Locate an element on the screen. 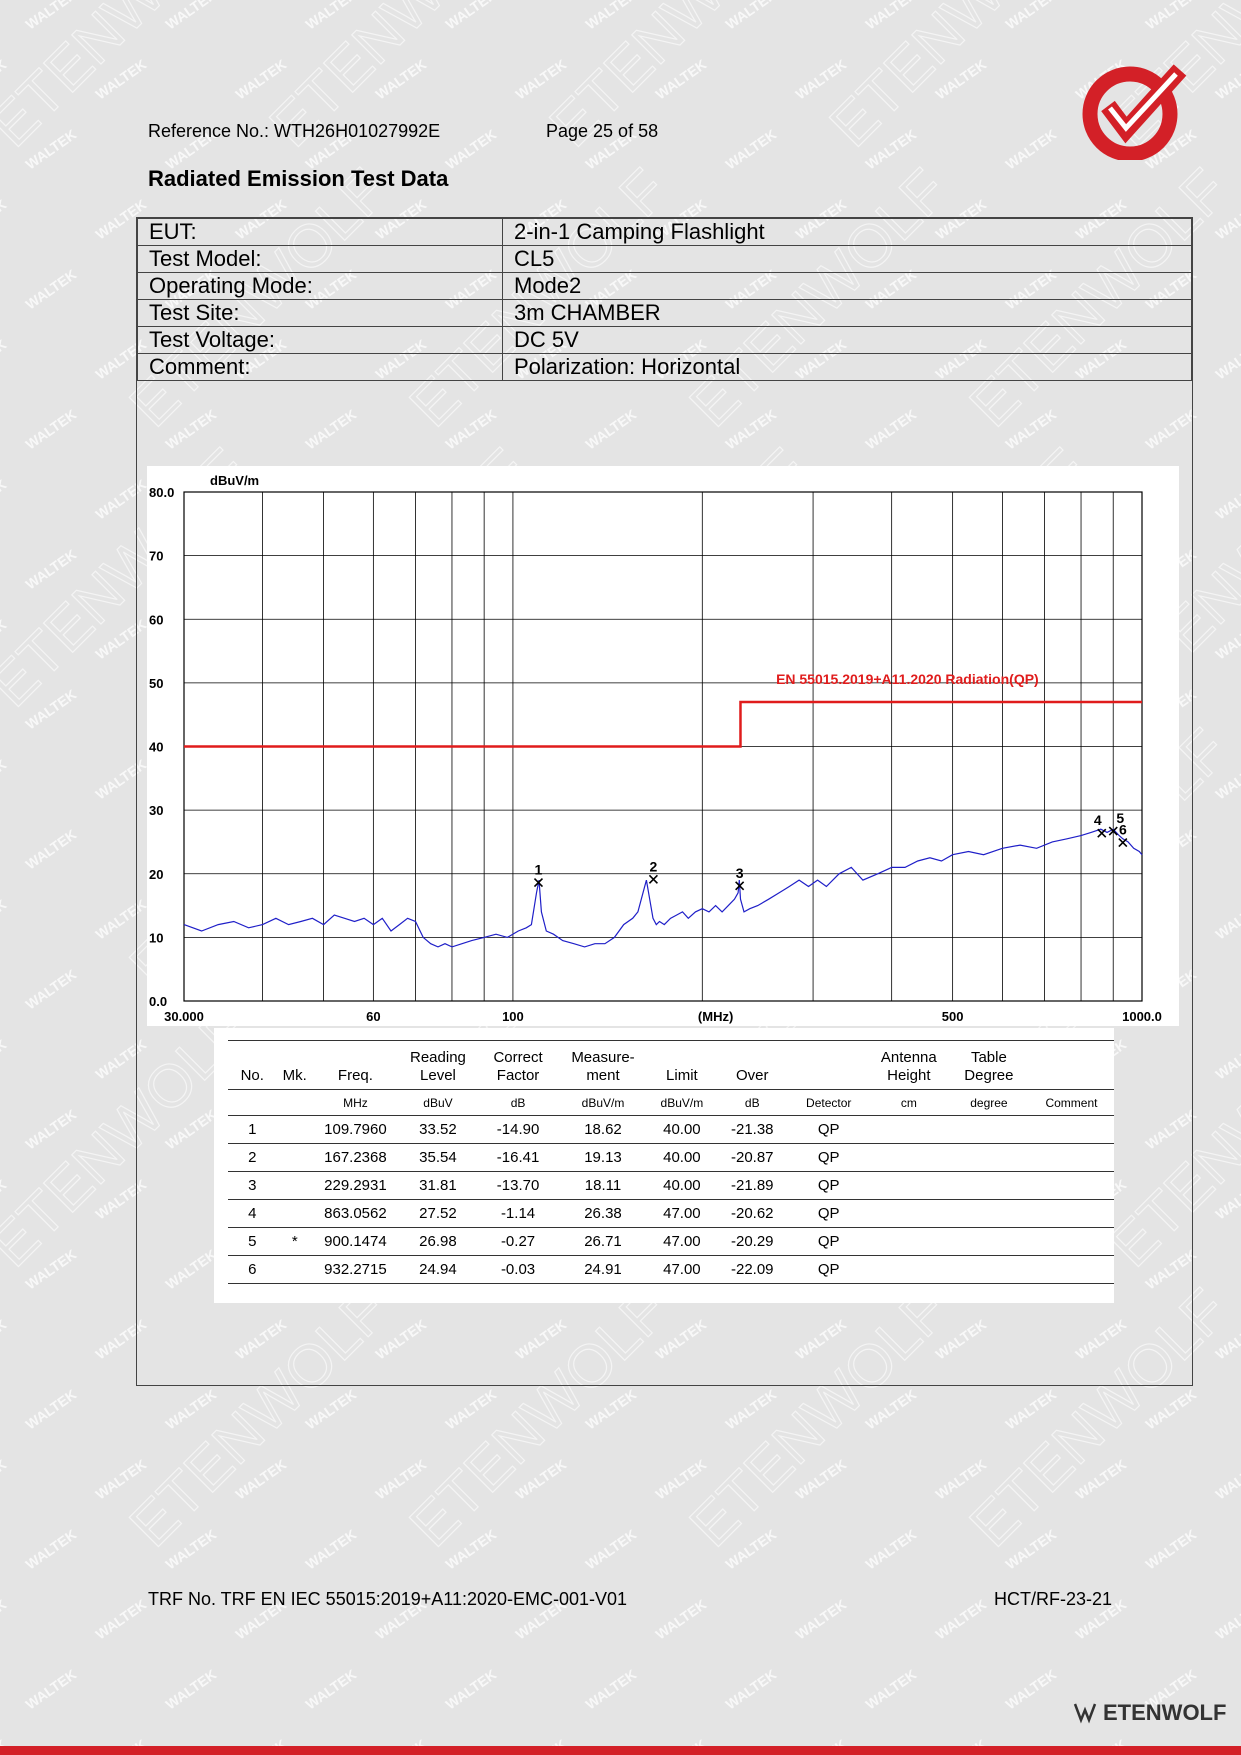 Image resolution: width=1241 pixels, height=1755 pixels. table-cell: -16.41 is located at coordinates (518, 1157).